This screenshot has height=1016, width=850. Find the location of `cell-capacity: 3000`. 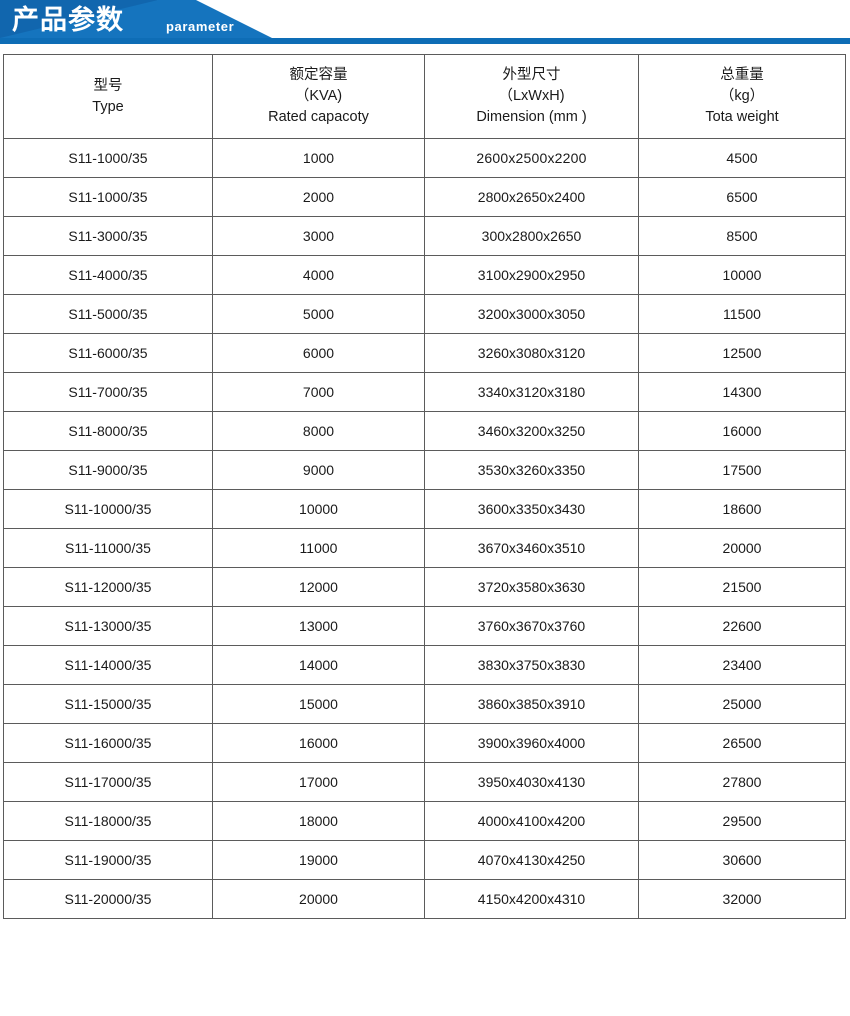

cell-capacity: 3000 is located at coordinates (318, 236).